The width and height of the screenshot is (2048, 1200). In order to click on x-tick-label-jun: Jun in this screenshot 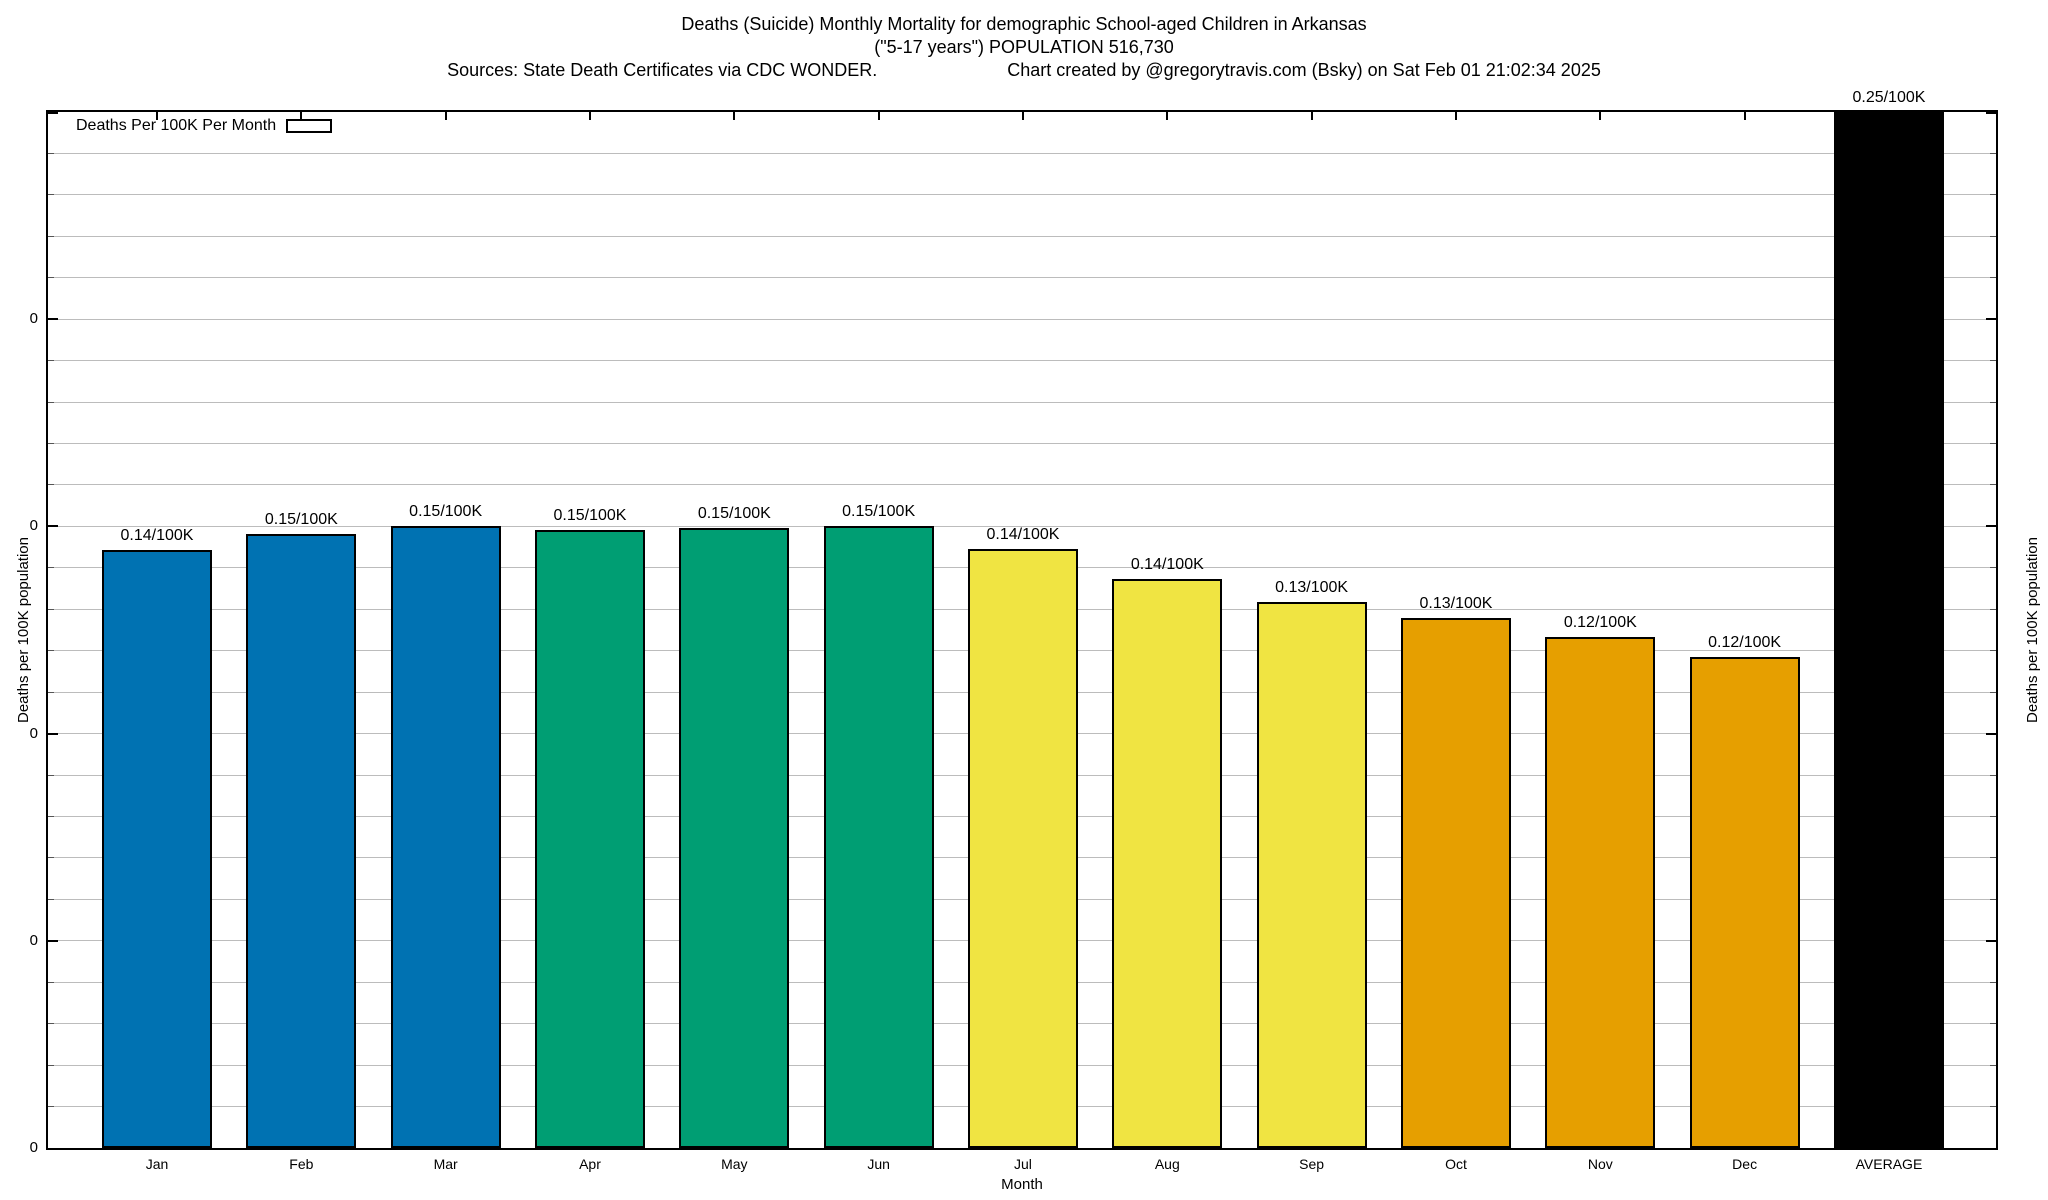, I will do `click(878, 1164)`.